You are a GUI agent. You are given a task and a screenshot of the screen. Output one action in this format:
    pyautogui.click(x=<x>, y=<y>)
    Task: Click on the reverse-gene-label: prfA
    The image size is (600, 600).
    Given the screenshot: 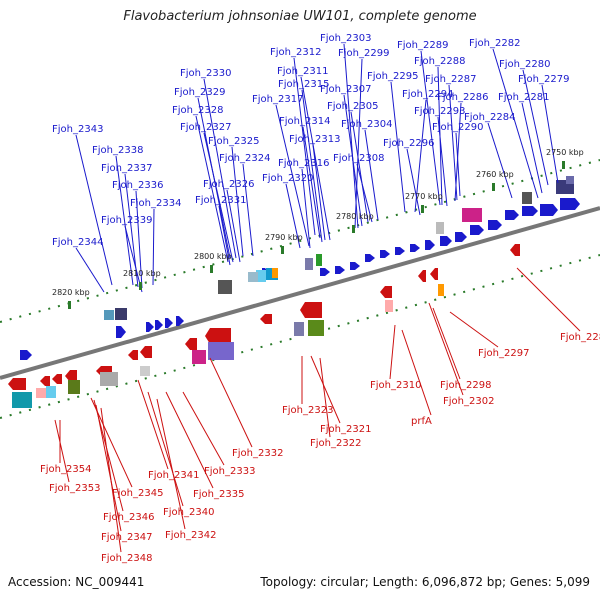 What is the action you would take?
    pyautogui.click(x=421, y=421)
    